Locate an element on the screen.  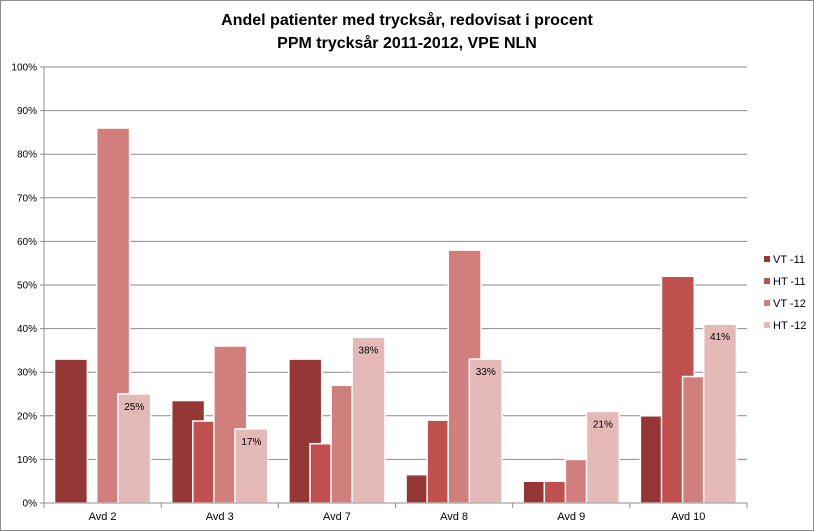
x-tick-label: Avd 7 is located at coordinates (337, 517).